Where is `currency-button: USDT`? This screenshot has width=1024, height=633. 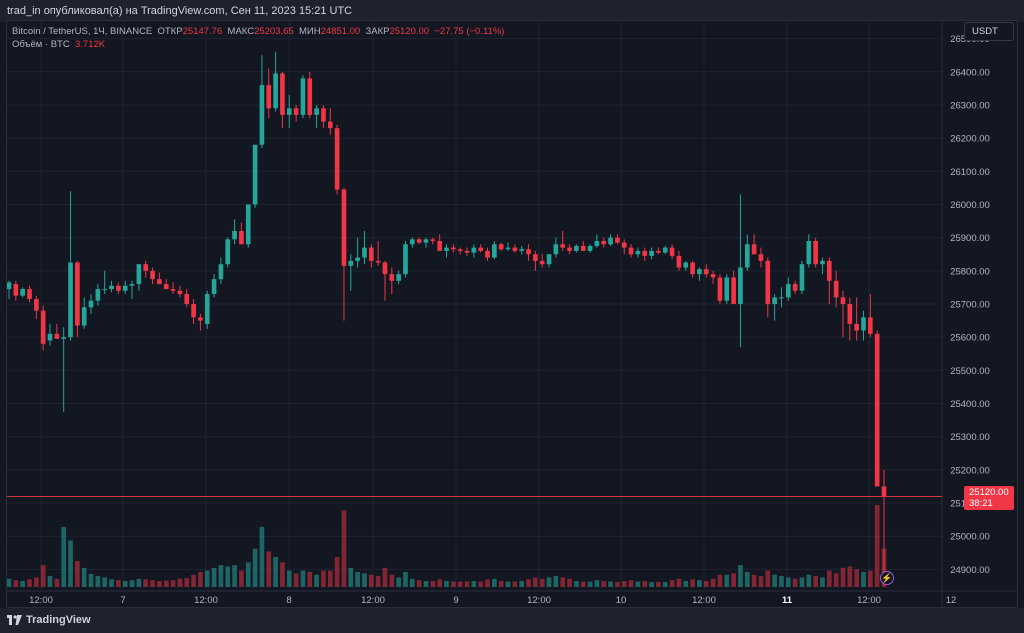 currency-button: USDT is located at coordinates (989, 31).